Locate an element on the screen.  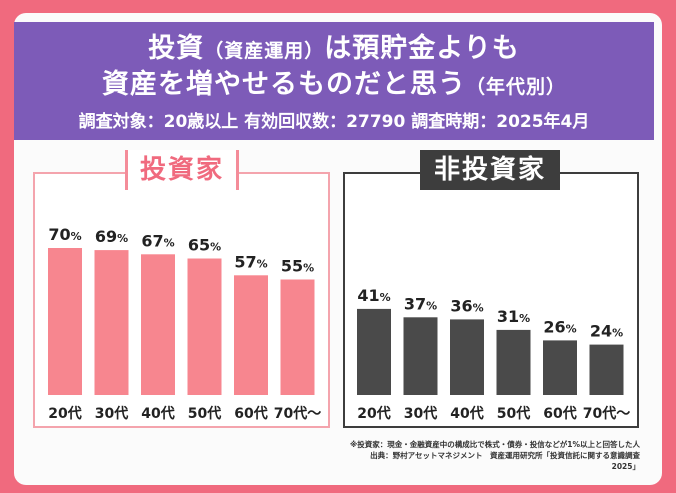
investor-category-label: 30代 is located at coordinates (111, 413).